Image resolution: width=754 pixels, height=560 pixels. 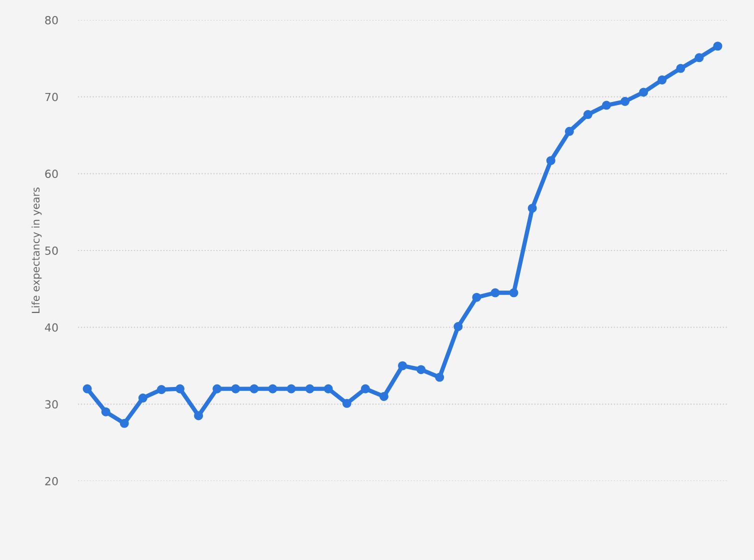 I want to click on y-tick-label: 40, so click(x=51, y=327).